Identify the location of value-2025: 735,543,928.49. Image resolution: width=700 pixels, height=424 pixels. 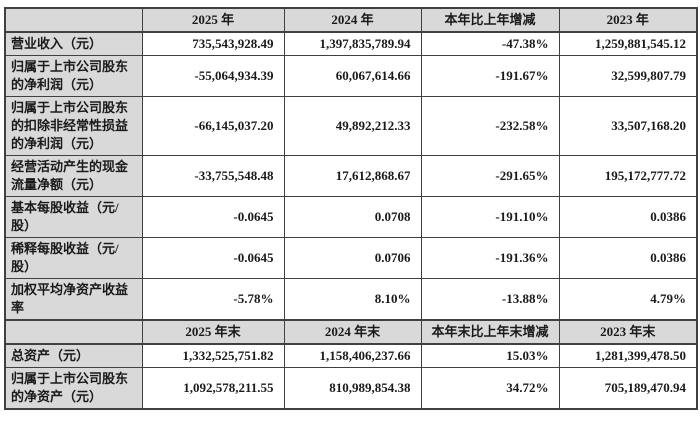
(213, 43).